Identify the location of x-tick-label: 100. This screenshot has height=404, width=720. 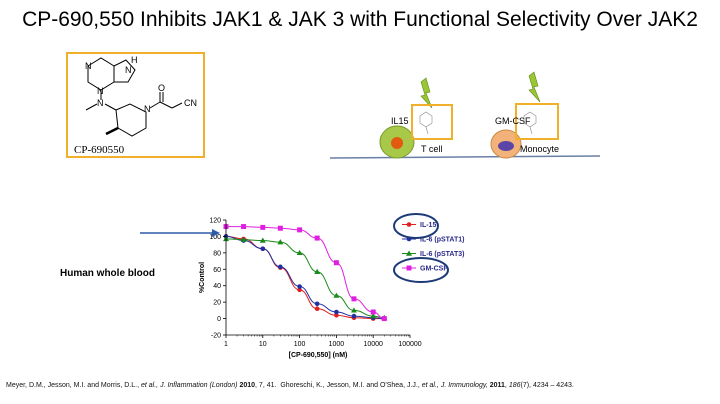
(300, 344).